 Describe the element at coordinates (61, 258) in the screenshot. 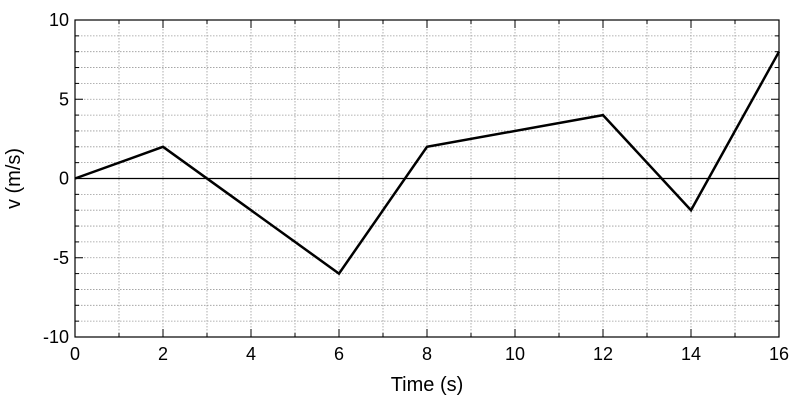

I see `y-tick-label: -5` at that location.